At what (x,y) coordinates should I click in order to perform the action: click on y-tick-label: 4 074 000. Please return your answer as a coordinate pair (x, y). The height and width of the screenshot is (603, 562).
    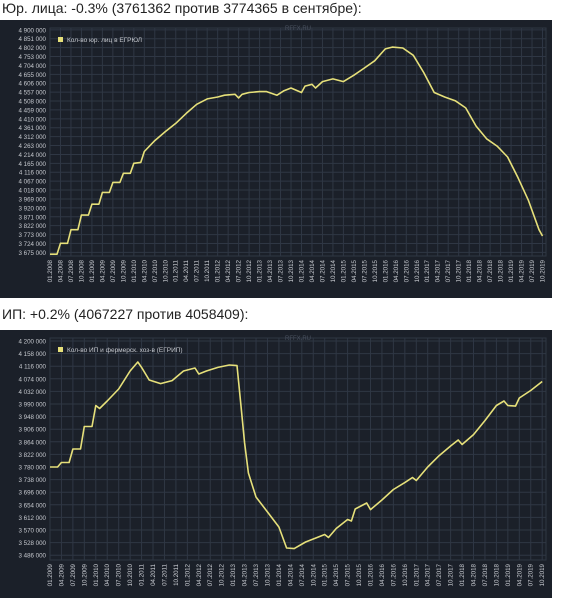
    Looking at the image, I should click on (32, 379).